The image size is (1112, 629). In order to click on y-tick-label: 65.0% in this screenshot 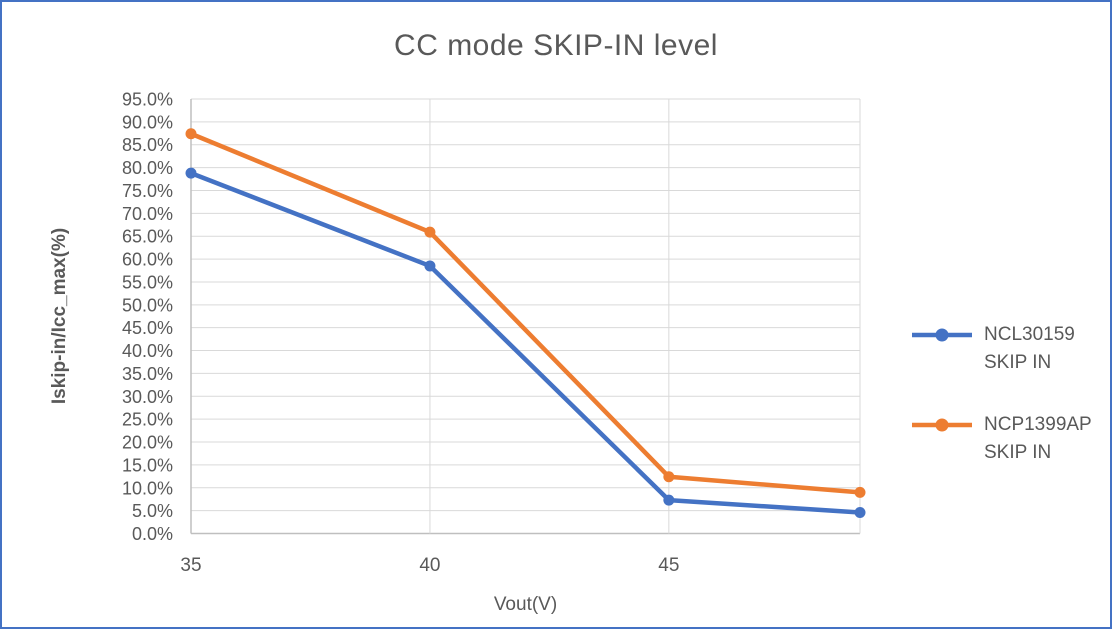, I will do `click(147, 237)`.